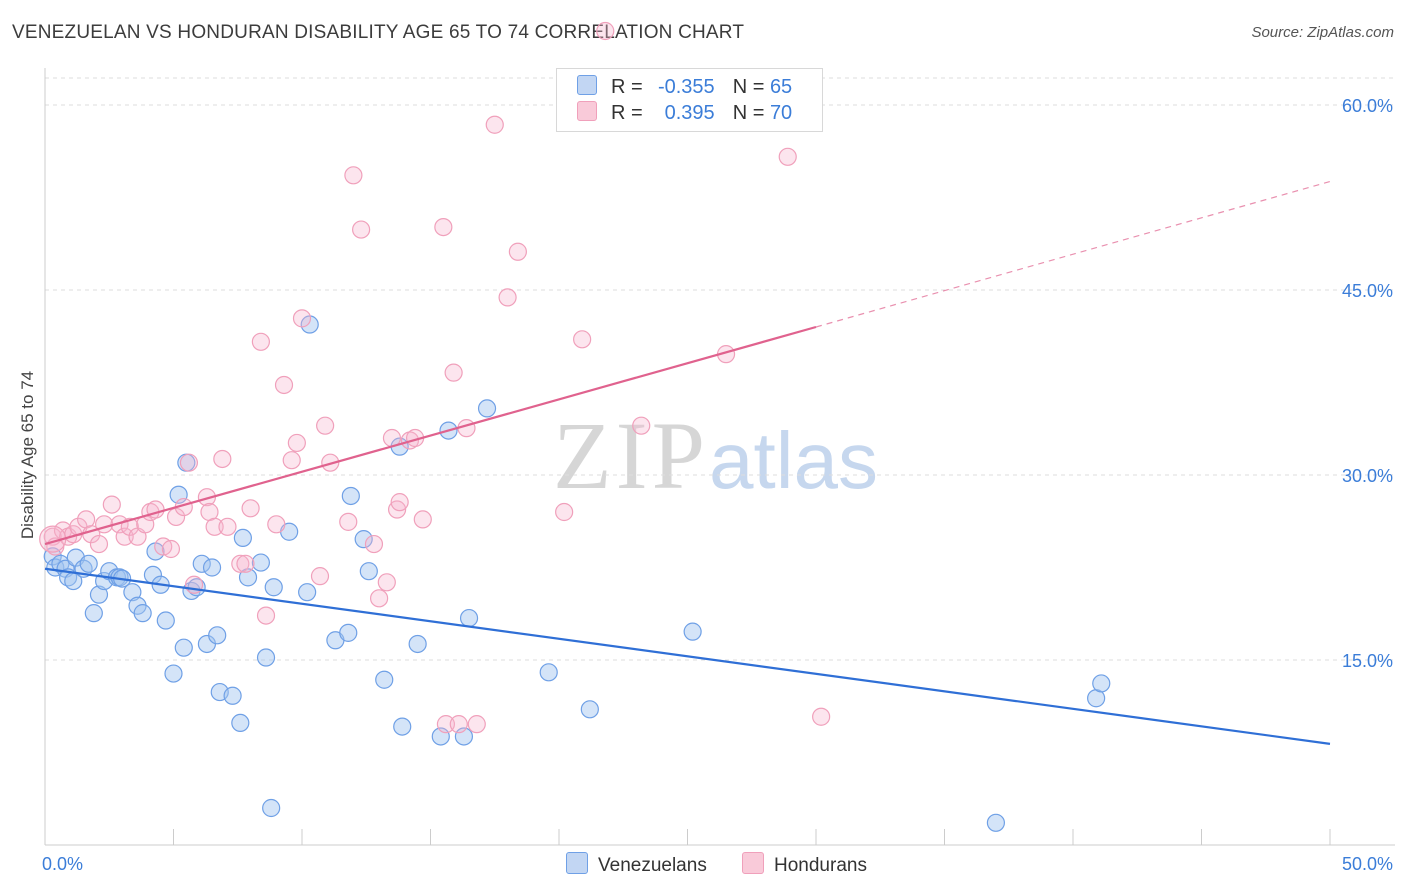 This screenshot has height=892, width=1406. I want to click on legend-row-venezuelans: R = -0.355 N = 65, so click(684, 88).